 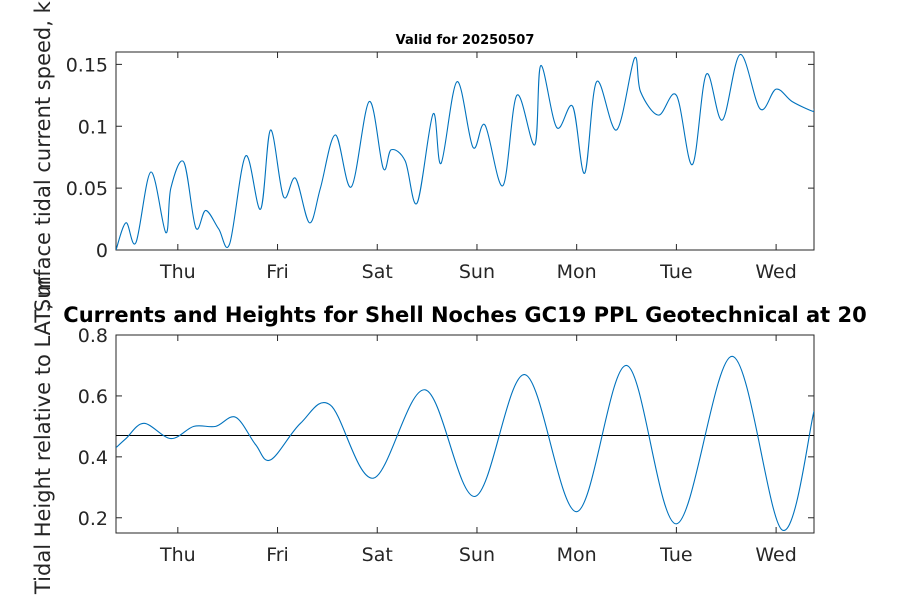 What do you see at coordinates (377, 555) in the screenshot?
I see `height-xtick-label: Sat` at bounding box center [377, 555].